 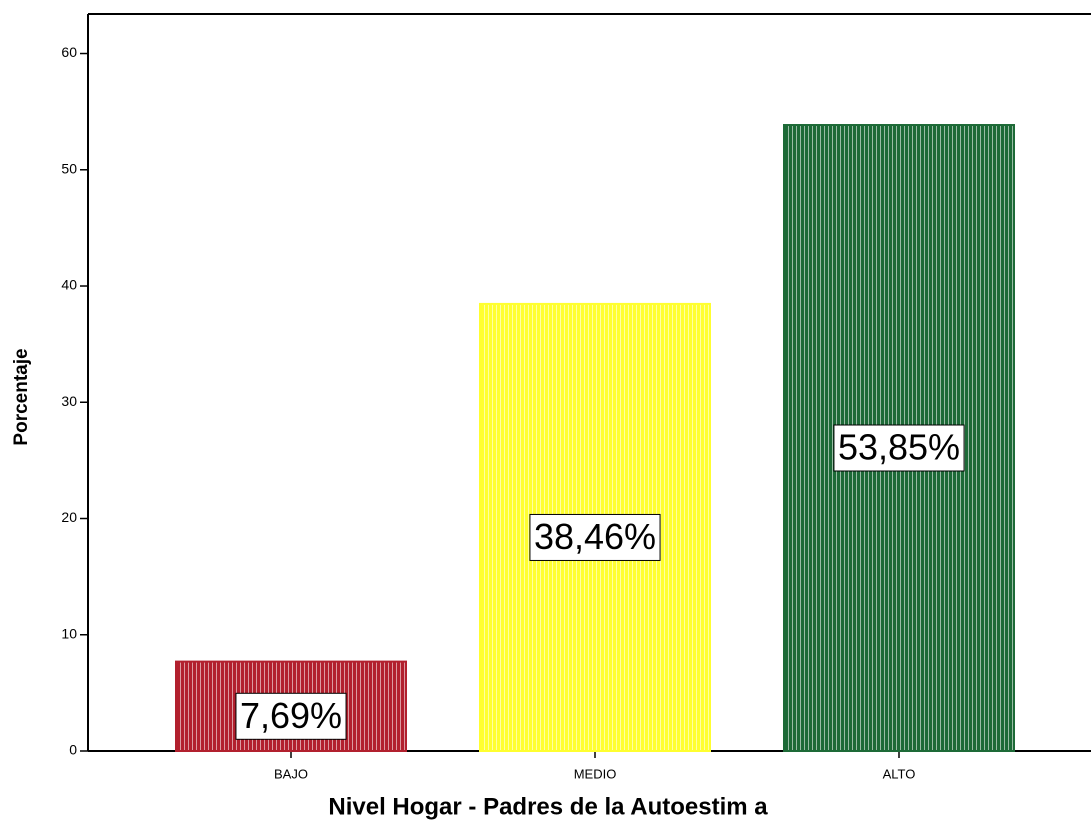 I want to click on y-tick-label: 20, so click(x=69, y=517).